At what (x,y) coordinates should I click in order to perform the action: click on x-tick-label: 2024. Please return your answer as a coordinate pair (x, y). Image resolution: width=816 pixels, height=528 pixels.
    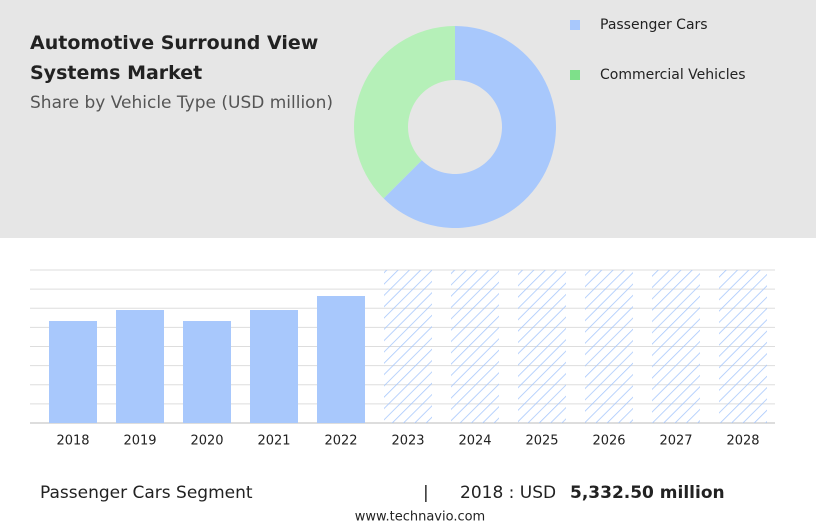
    Looking at the image, I should click on (474, 441).